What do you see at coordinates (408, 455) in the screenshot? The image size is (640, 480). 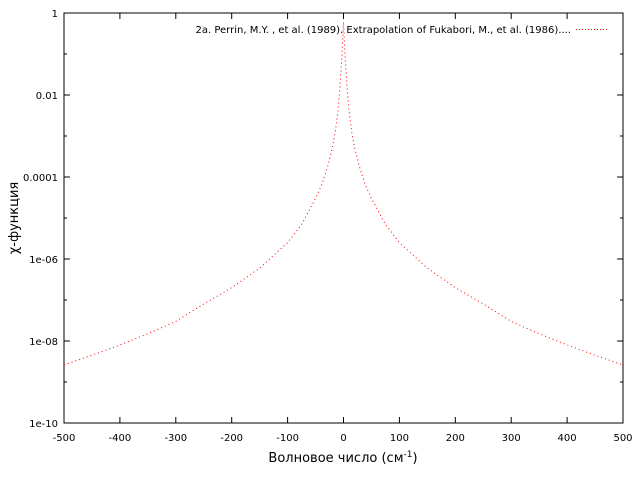 I see `x-axis-label-superscript: -1` at bounding box center [408, 455].